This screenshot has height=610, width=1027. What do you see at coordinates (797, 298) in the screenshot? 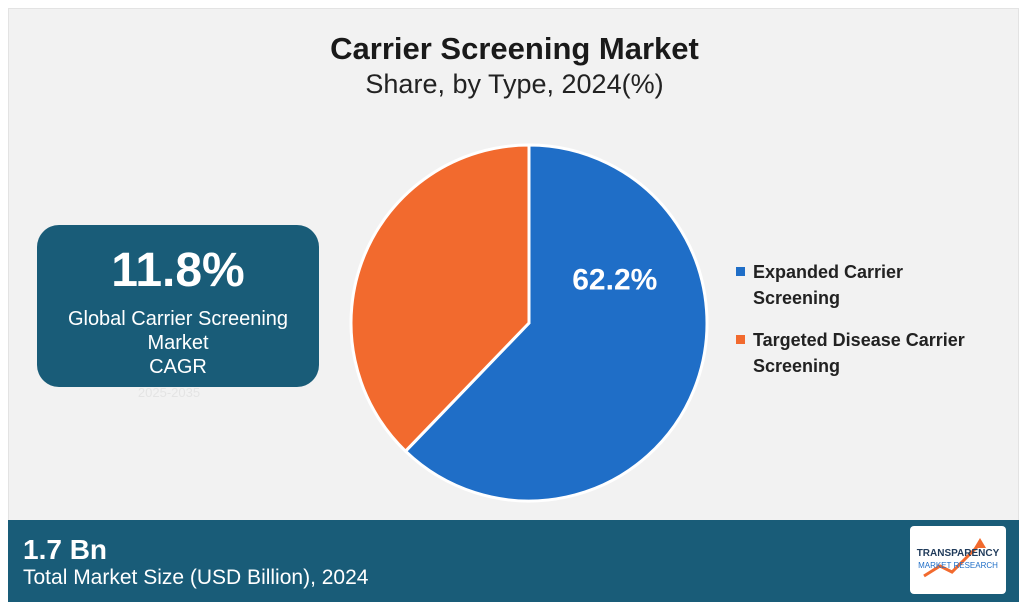
I see `legend-label-expanded-line2: Screening` at bounding box center [797, 298].